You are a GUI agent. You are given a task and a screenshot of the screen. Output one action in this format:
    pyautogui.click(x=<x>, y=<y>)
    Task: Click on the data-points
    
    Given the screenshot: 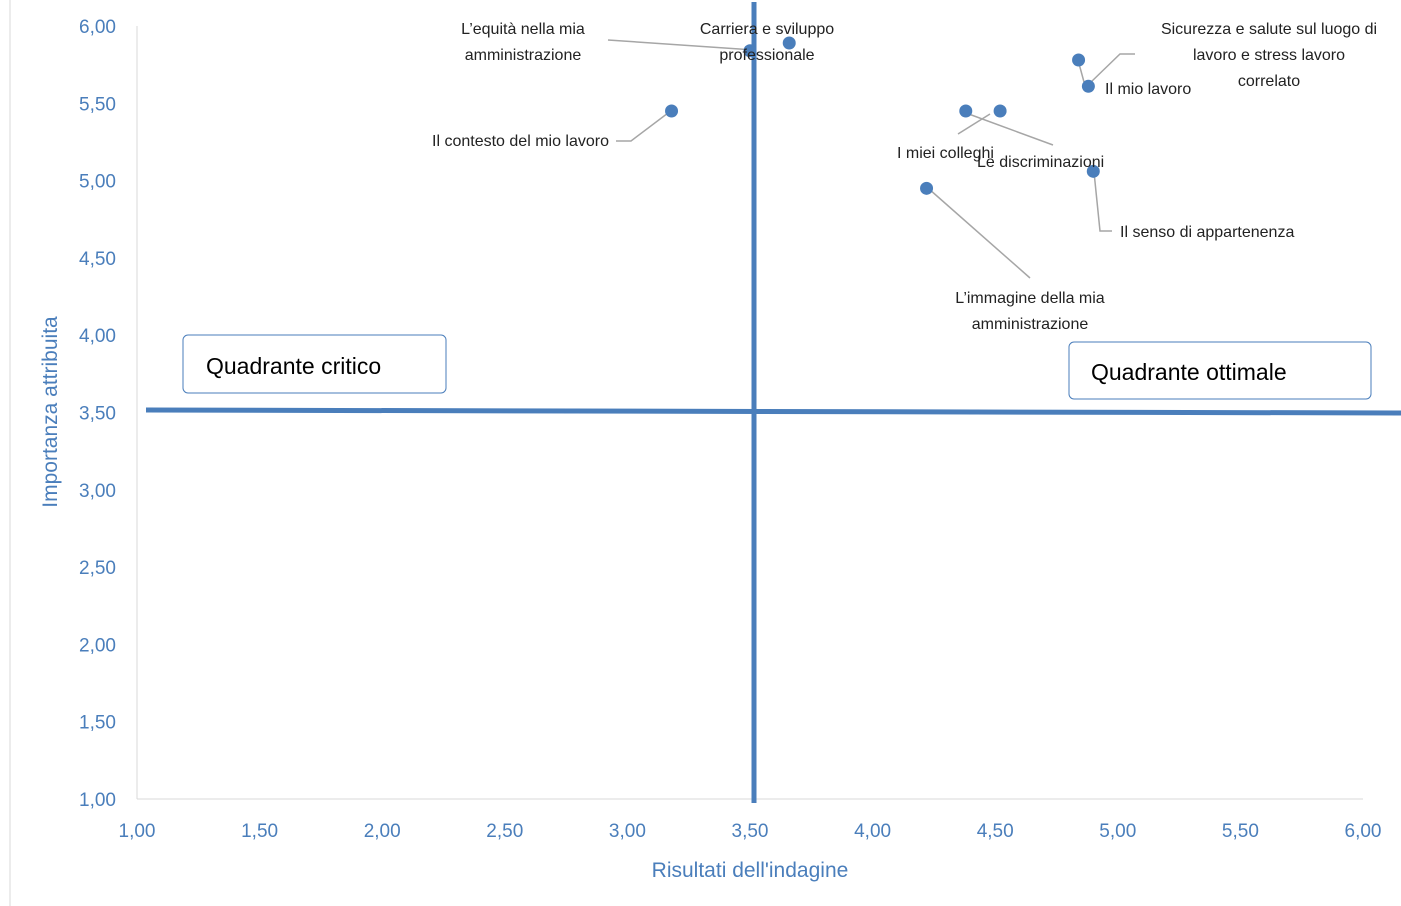 What is the action you would take?
    pyautogui.click(x=882, y=115)
    